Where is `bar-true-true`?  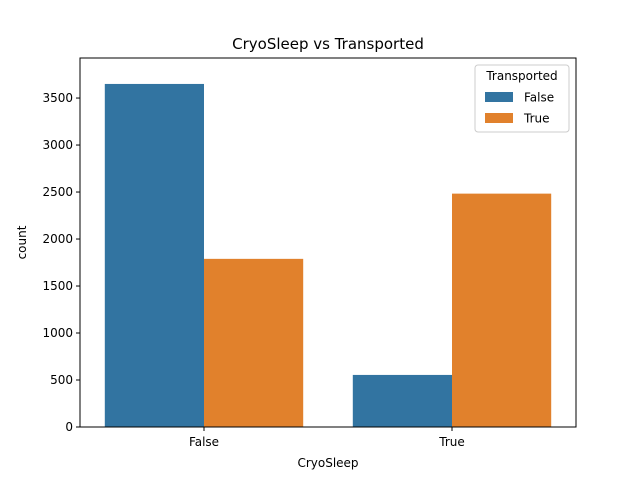 bar-true-true is located at coordinates (502, 310).